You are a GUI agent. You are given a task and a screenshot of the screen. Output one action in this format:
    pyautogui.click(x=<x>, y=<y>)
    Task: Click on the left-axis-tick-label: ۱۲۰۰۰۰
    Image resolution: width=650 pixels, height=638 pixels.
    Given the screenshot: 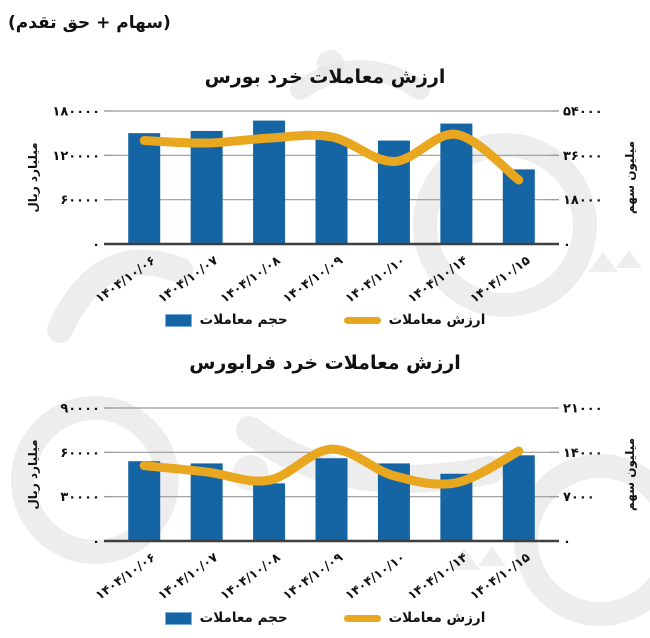 What is the action you would take?
    pyautogui.click(x=76, y=156)
    